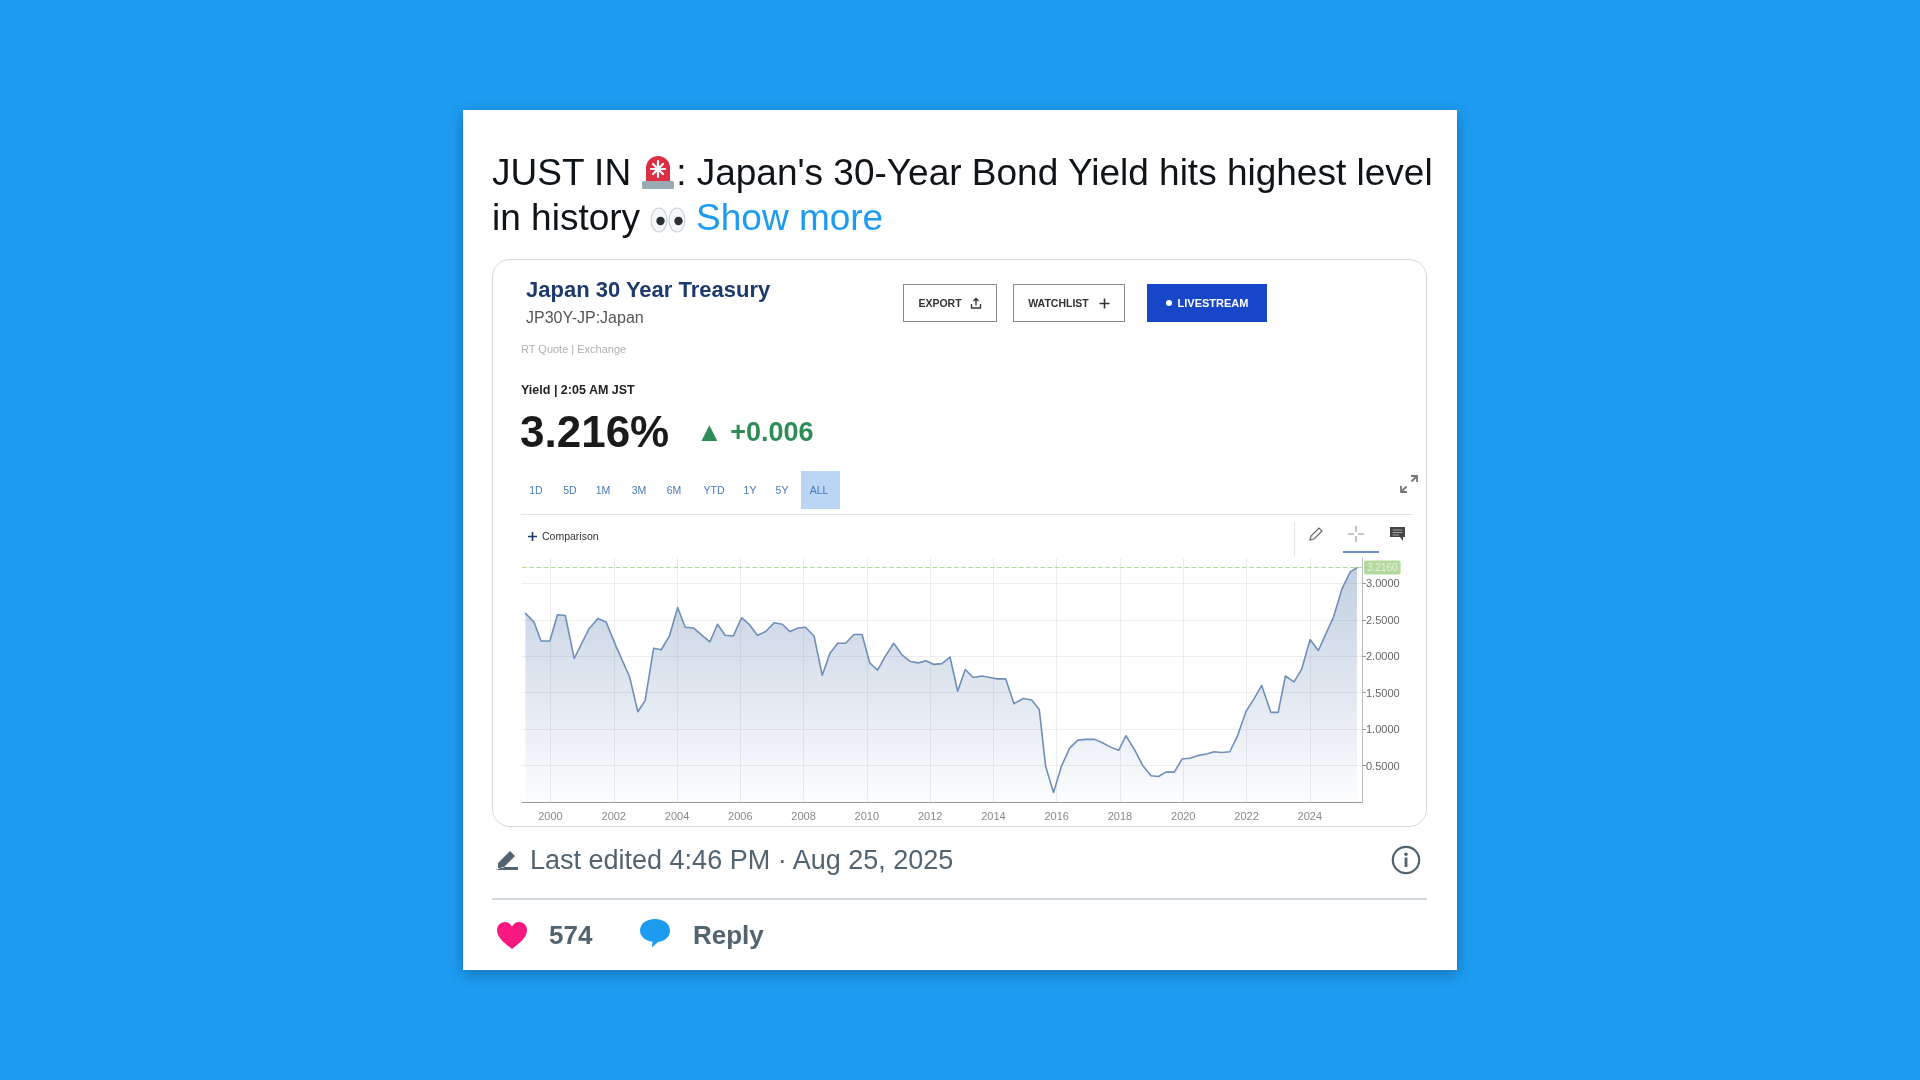 This screenshot has width=1920, height=1080. What do you see at coordinates (571, 935) in the screenshot?
I see `text: 574` at bounding box center [571, 935].